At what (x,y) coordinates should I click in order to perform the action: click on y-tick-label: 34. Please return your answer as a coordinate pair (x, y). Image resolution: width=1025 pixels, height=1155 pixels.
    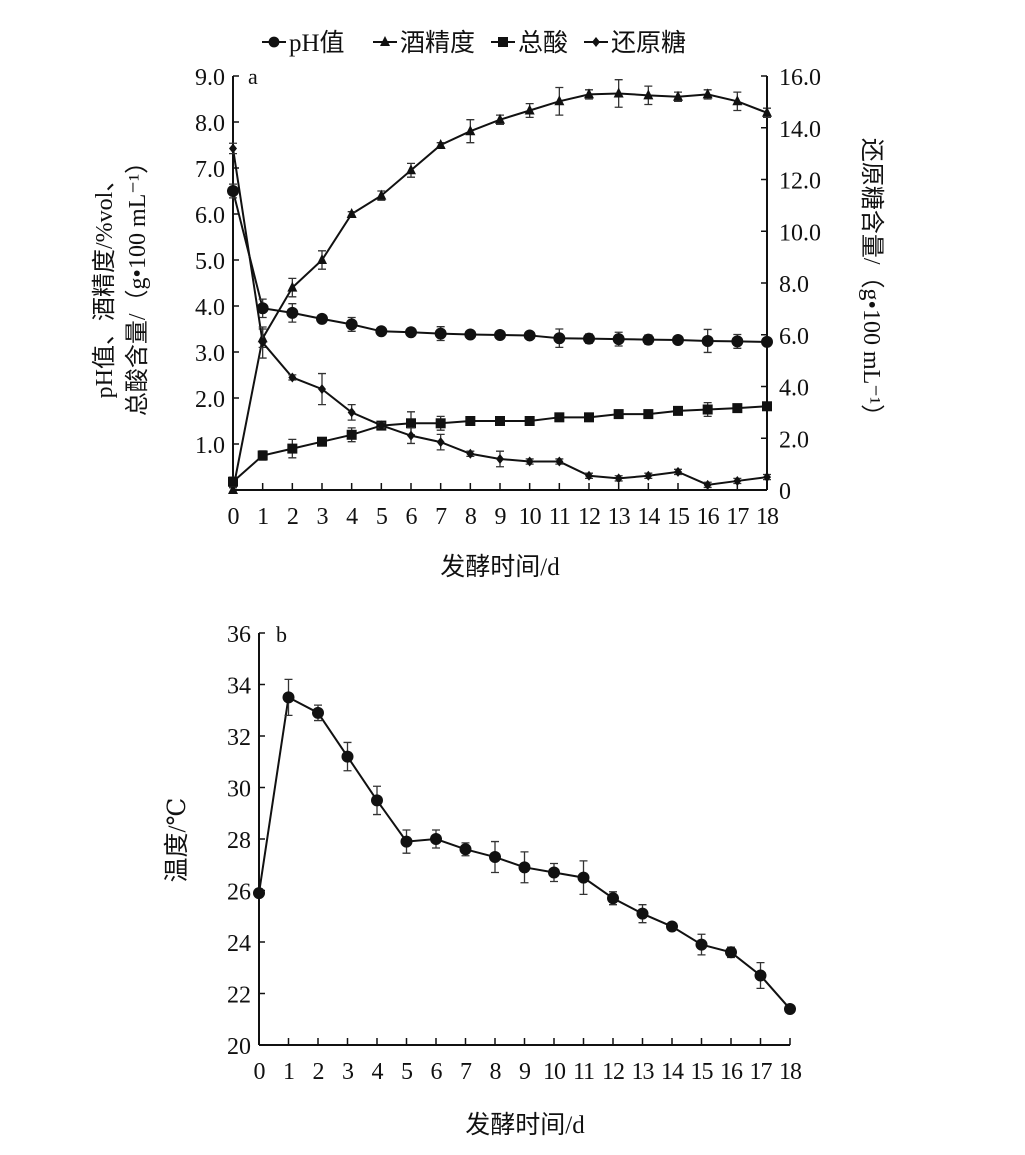
    Looking at the image, I should click on (239, 687).